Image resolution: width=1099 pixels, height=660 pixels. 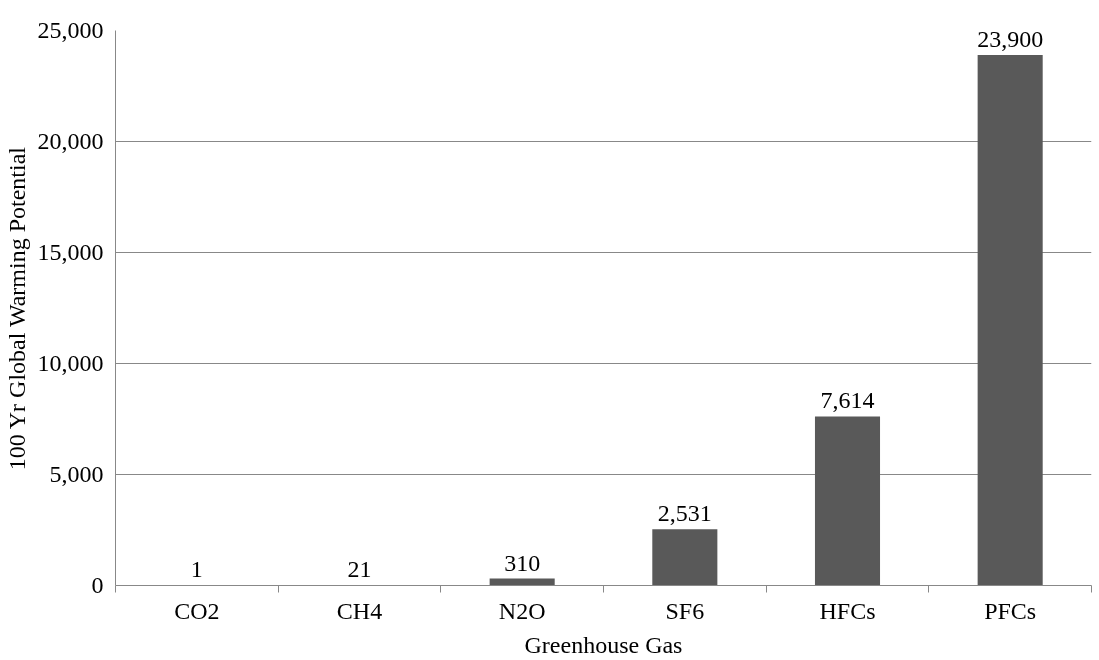 I want to click on y-tick-label: 20,000, so click(x=70, y=141).